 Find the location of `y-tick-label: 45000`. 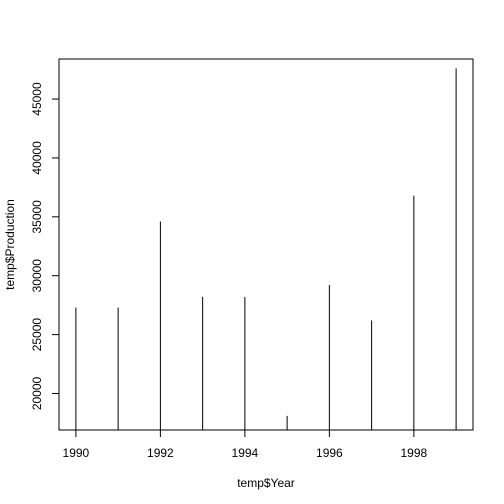

y-tick-label: 45000 is located at coordinates (37, 99).